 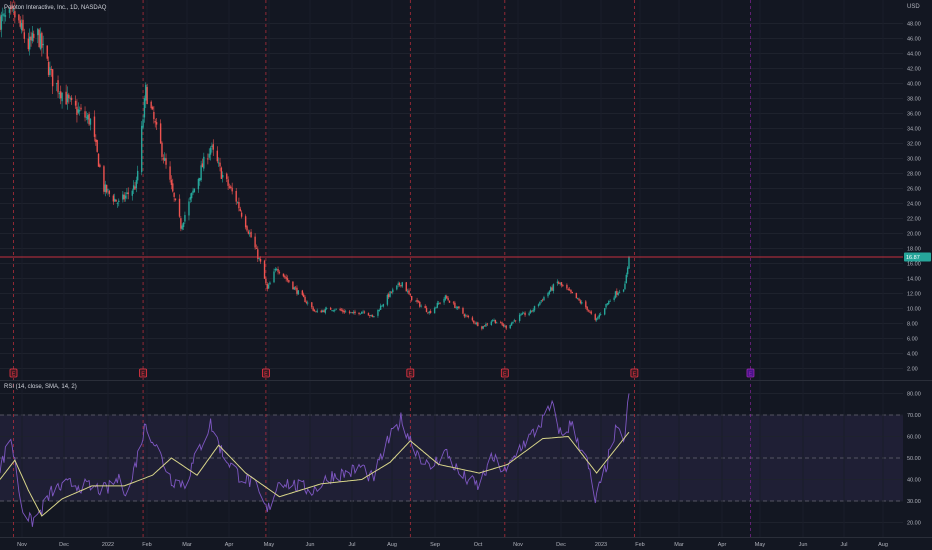 I want to click on earnings-flag, so click(x=266, y=373).